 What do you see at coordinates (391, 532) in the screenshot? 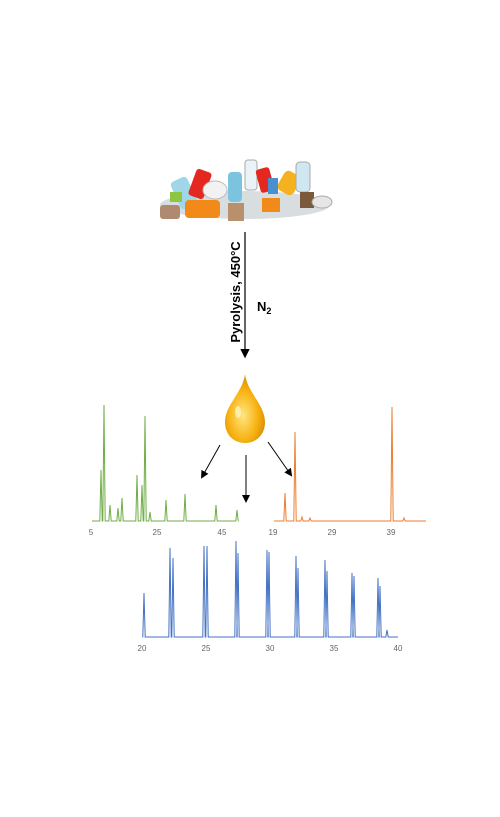
I see `tick-label: 39` at bounding box center [391, 532].